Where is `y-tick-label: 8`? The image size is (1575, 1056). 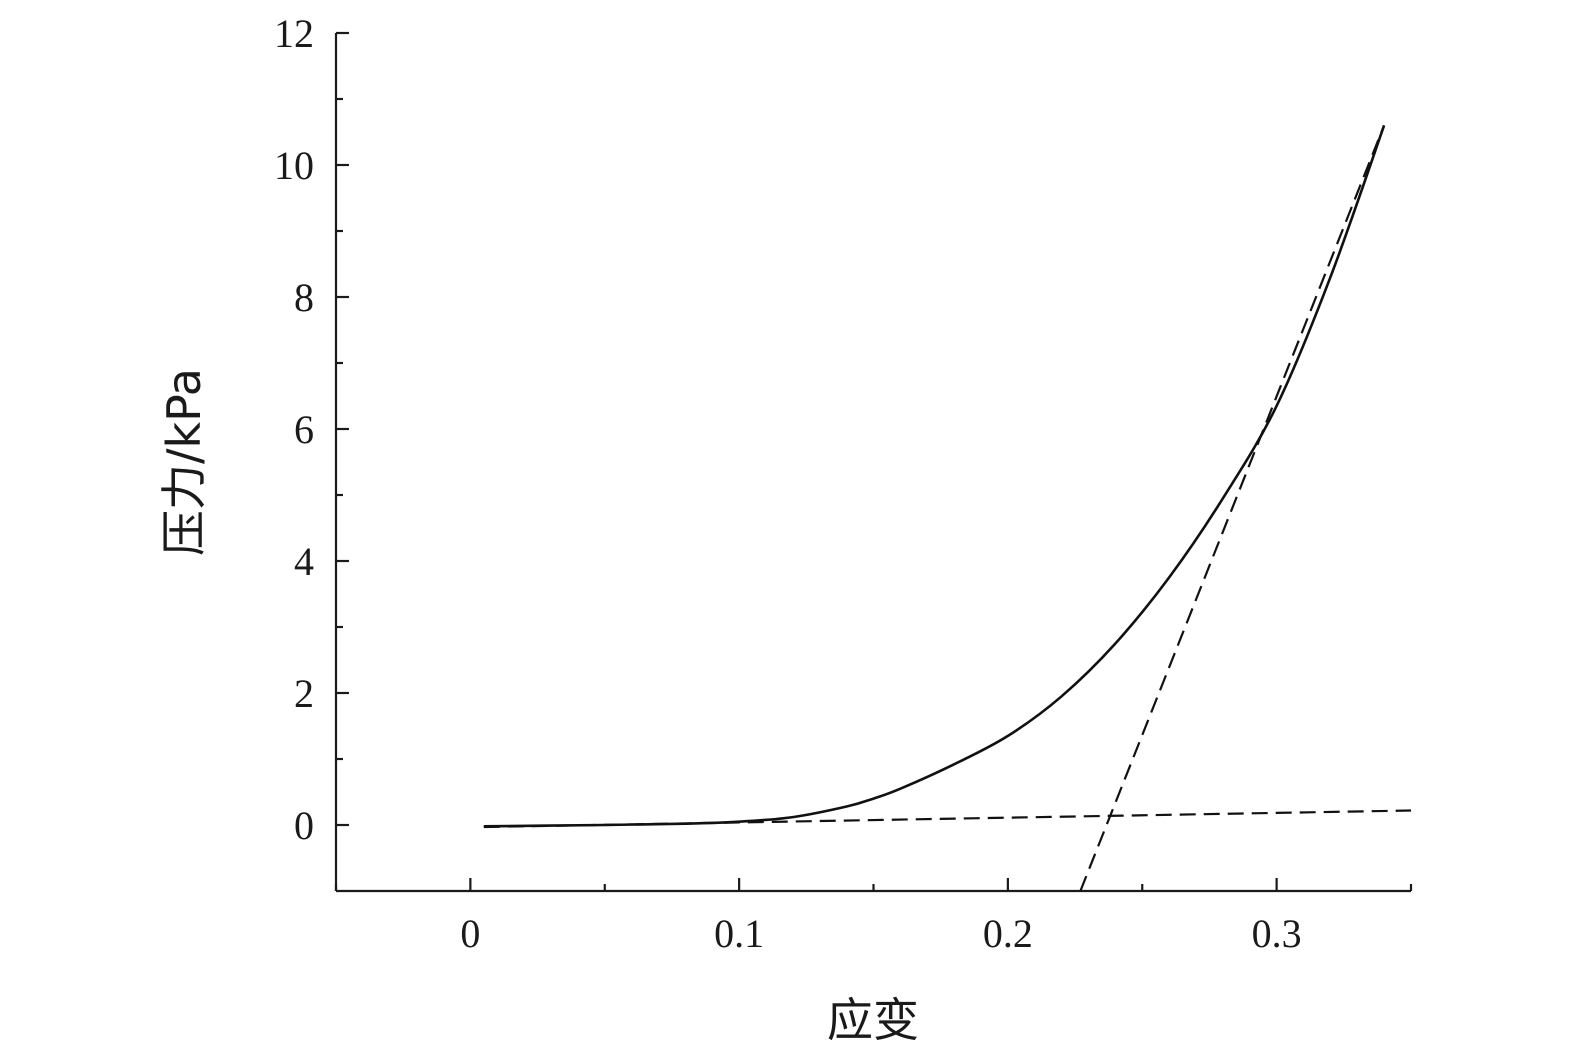 y-tick-label: 8 is located at coordinates (304, 297).